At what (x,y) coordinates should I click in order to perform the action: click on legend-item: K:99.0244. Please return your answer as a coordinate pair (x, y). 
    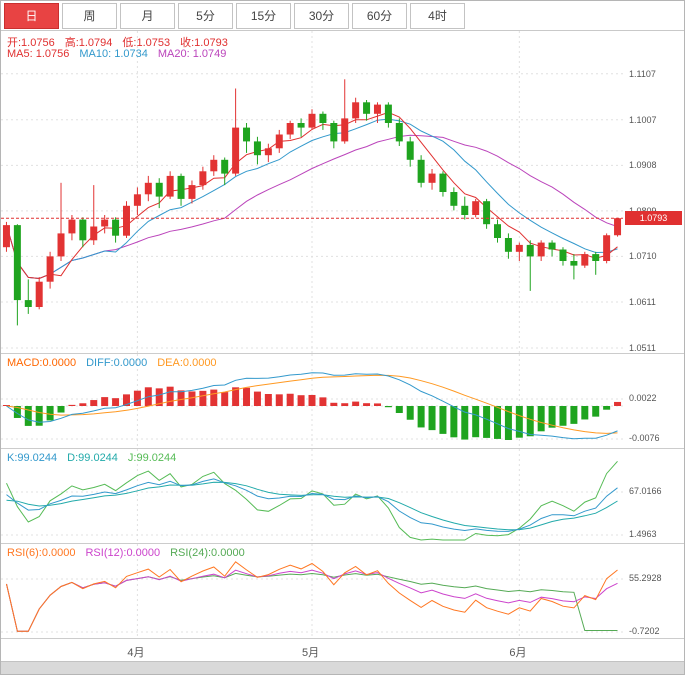
    Looking at the image, I should click on (32, 458).